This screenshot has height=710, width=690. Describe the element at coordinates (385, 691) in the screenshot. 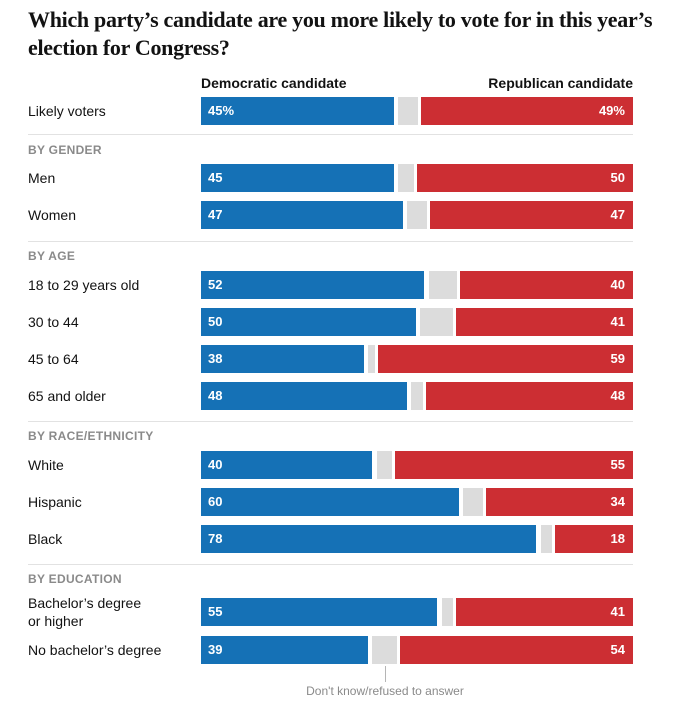

I see `annotation-dont-know: Don't know/refused to answer` at that location.